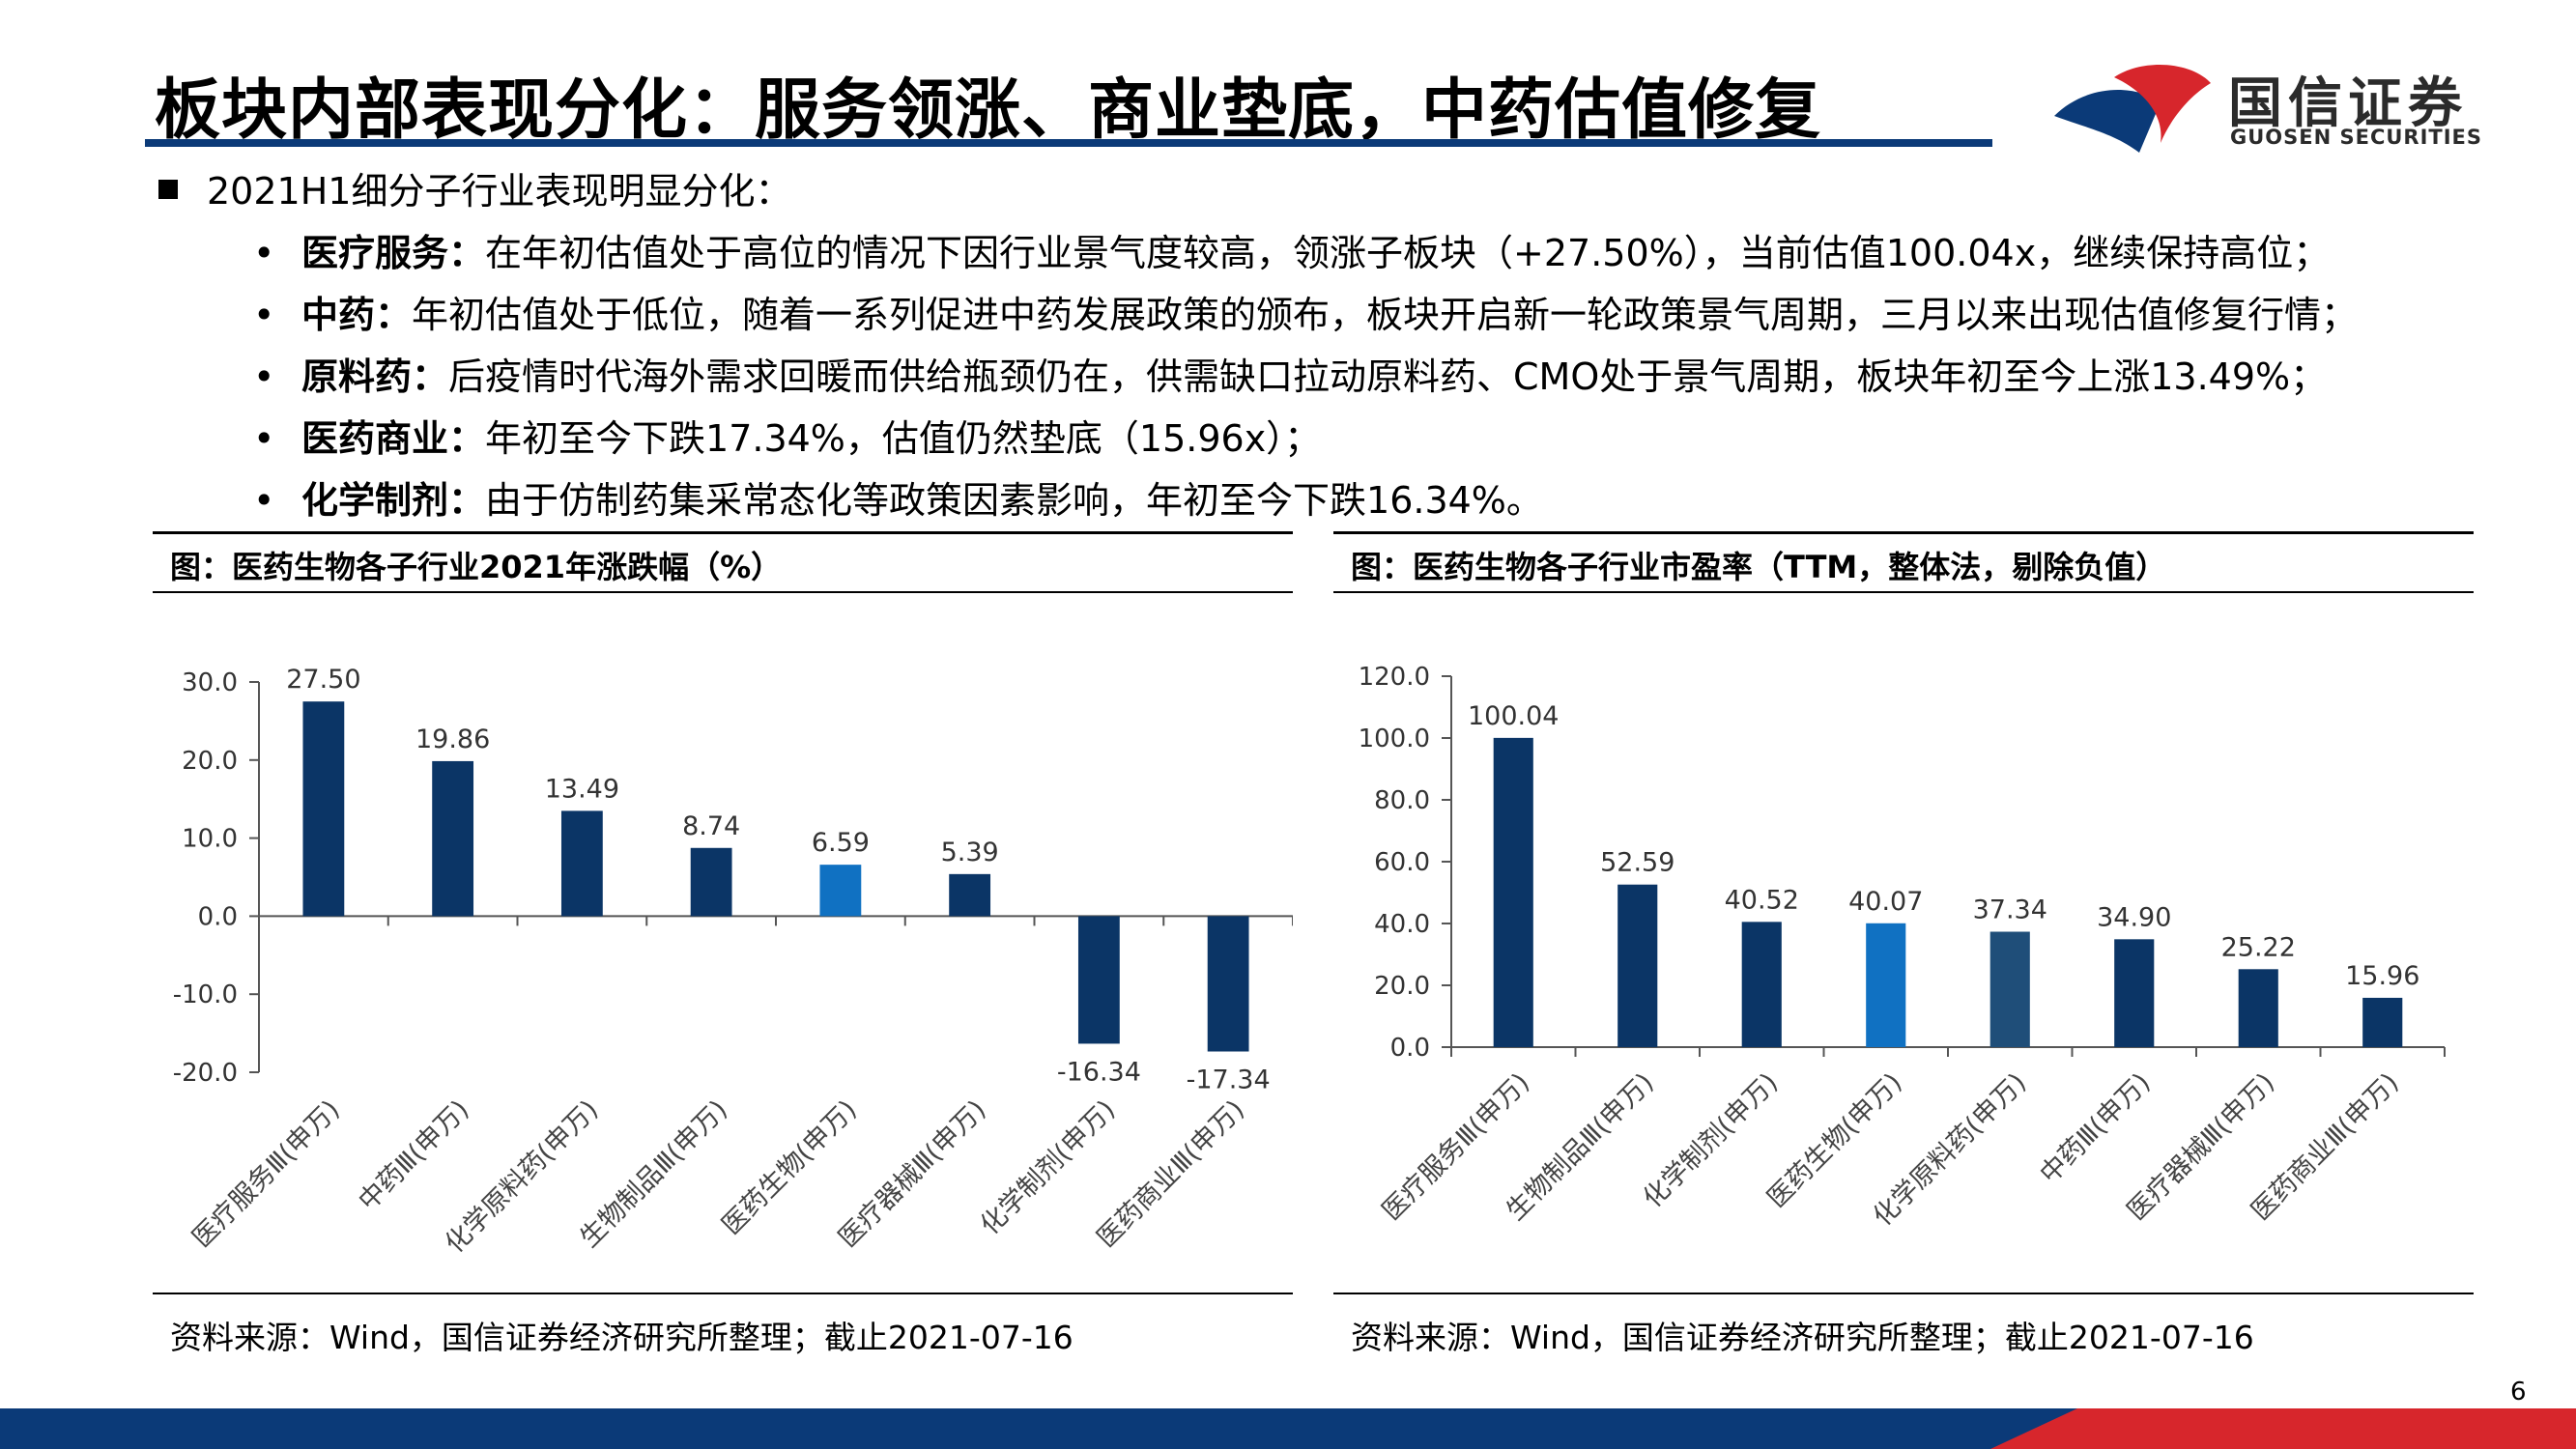  Describe the element at coordinates (394, 500) in the screenshot. I see `bullet-label: 化学制剂：` at that location.